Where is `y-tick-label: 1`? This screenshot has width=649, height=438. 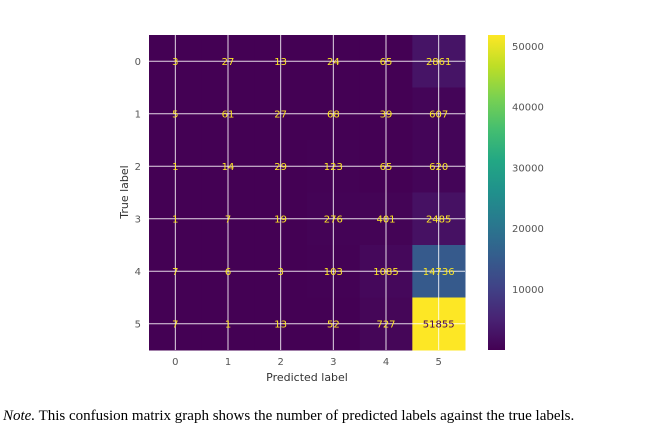 y-tick-label: 1 is located at coordinates (138, 114).